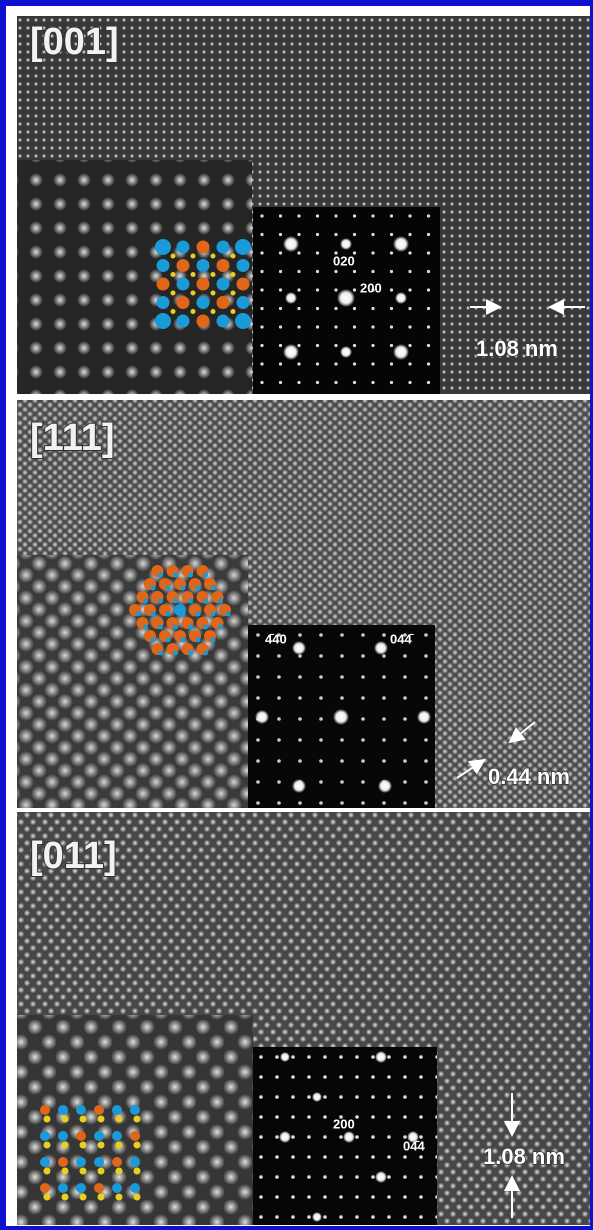  I want to click on scale-label: 0.44 nm, so click(529, 776).